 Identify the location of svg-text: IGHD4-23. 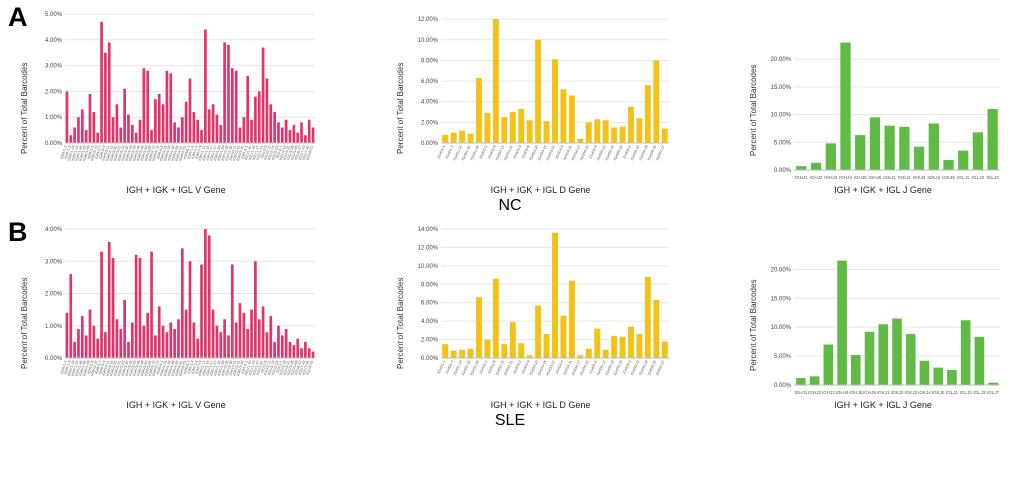
(584, 153).